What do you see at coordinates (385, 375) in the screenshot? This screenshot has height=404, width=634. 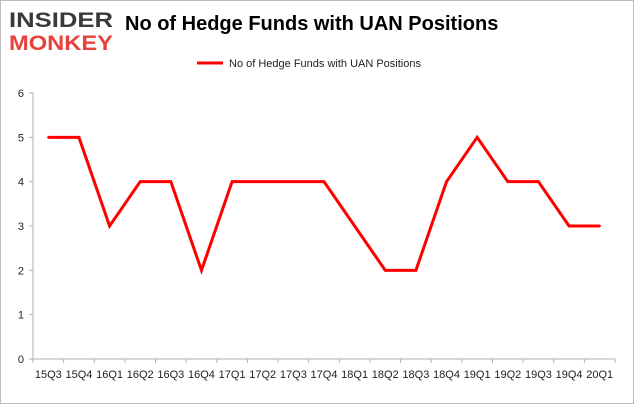 I see `x-tick-label: 18Q2` at bounding box center [385, 375].